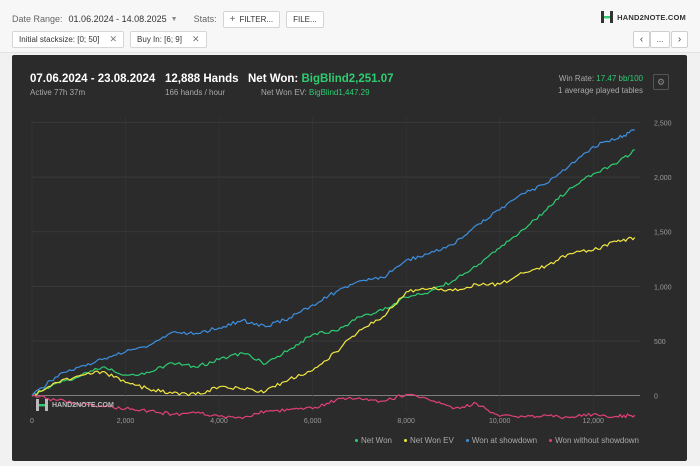 This screenshot has width=700, height=466. Describe the element at coordinates (576, 78) in the screenshot. I see `win-rate-label: Win Rate:` at that location.